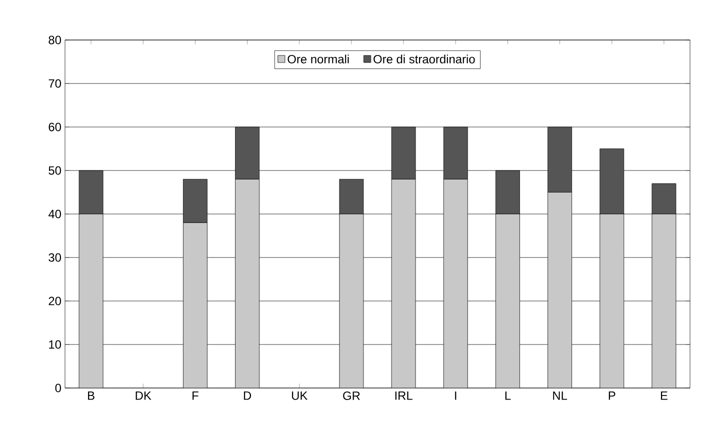  What do you see at coordinates (195, 396) in the screenshot?
I see `x-tick-label: F` at bounding box center [195, 396].